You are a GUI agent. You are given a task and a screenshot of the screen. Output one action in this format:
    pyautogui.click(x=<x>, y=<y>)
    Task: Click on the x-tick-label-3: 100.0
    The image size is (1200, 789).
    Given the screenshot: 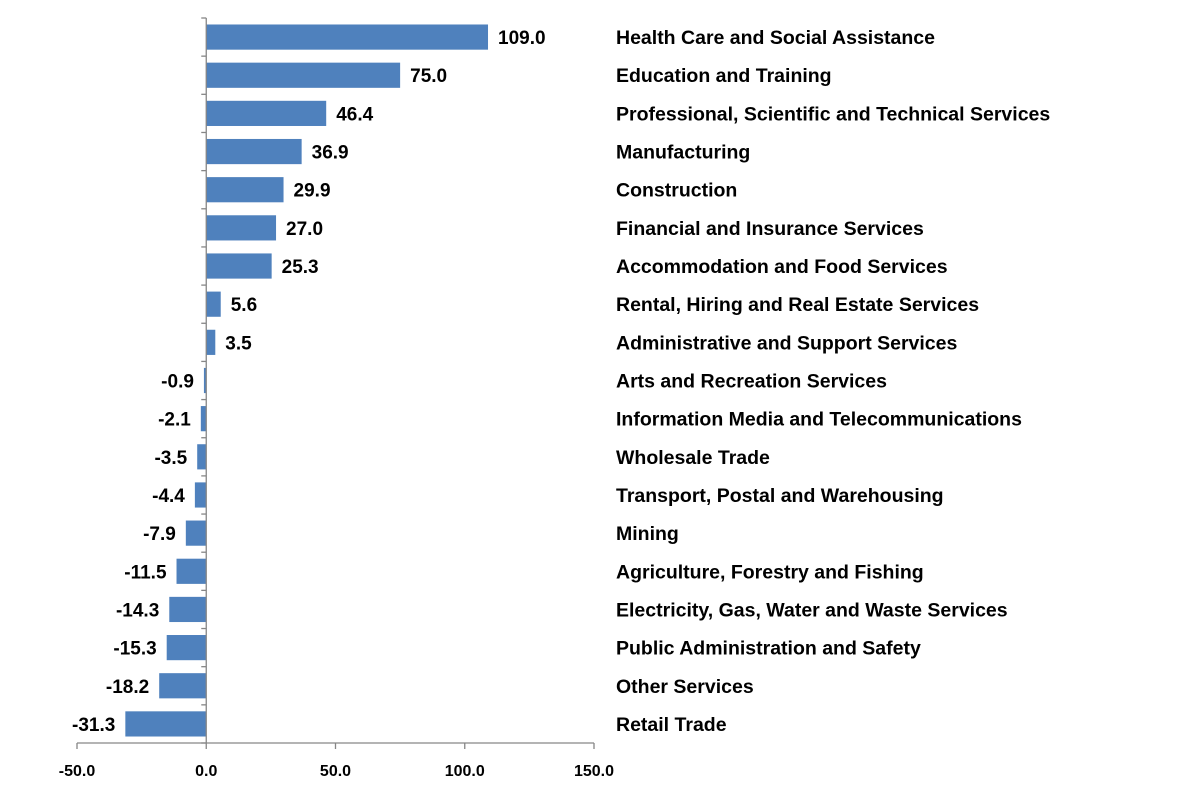 What is the action you would take?
    pyautogui.click(x=465, y=771)
    